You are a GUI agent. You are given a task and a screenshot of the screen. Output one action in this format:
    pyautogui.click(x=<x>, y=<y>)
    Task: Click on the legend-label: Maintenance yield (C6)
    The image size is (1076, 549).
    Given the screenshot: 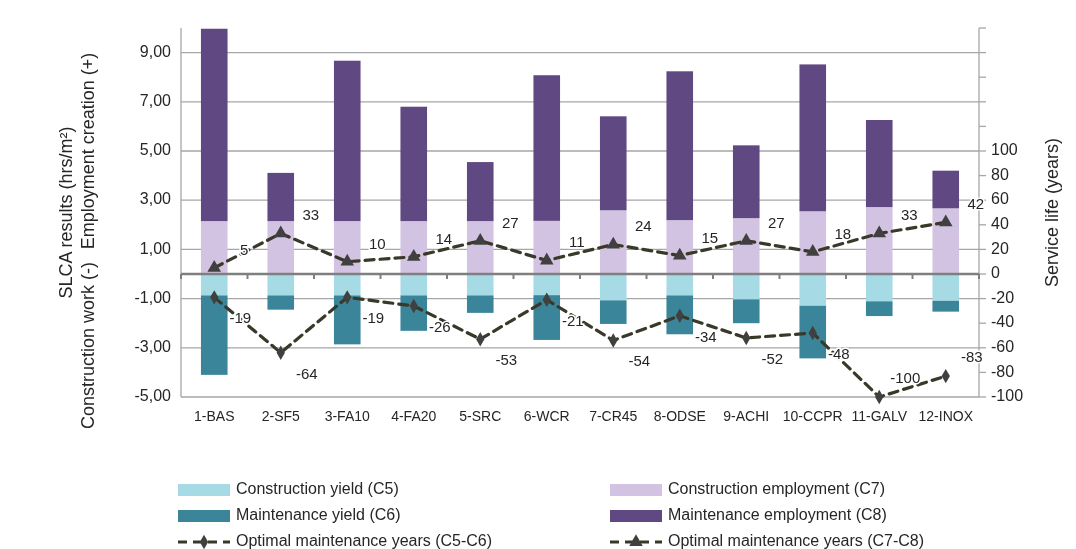 What is the action you would take?
    pyautogui.click(x=318, y=515)
    